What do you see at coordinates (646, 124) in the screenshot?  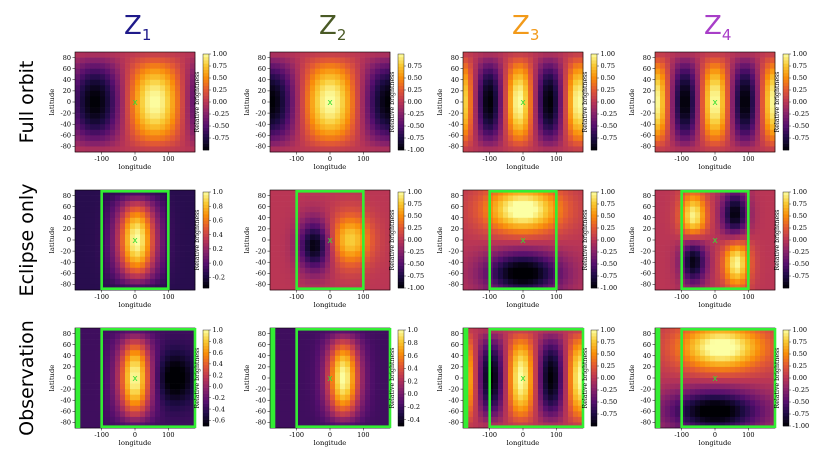 I see `y-tick-label: -40` at bounding box center [646, 124].